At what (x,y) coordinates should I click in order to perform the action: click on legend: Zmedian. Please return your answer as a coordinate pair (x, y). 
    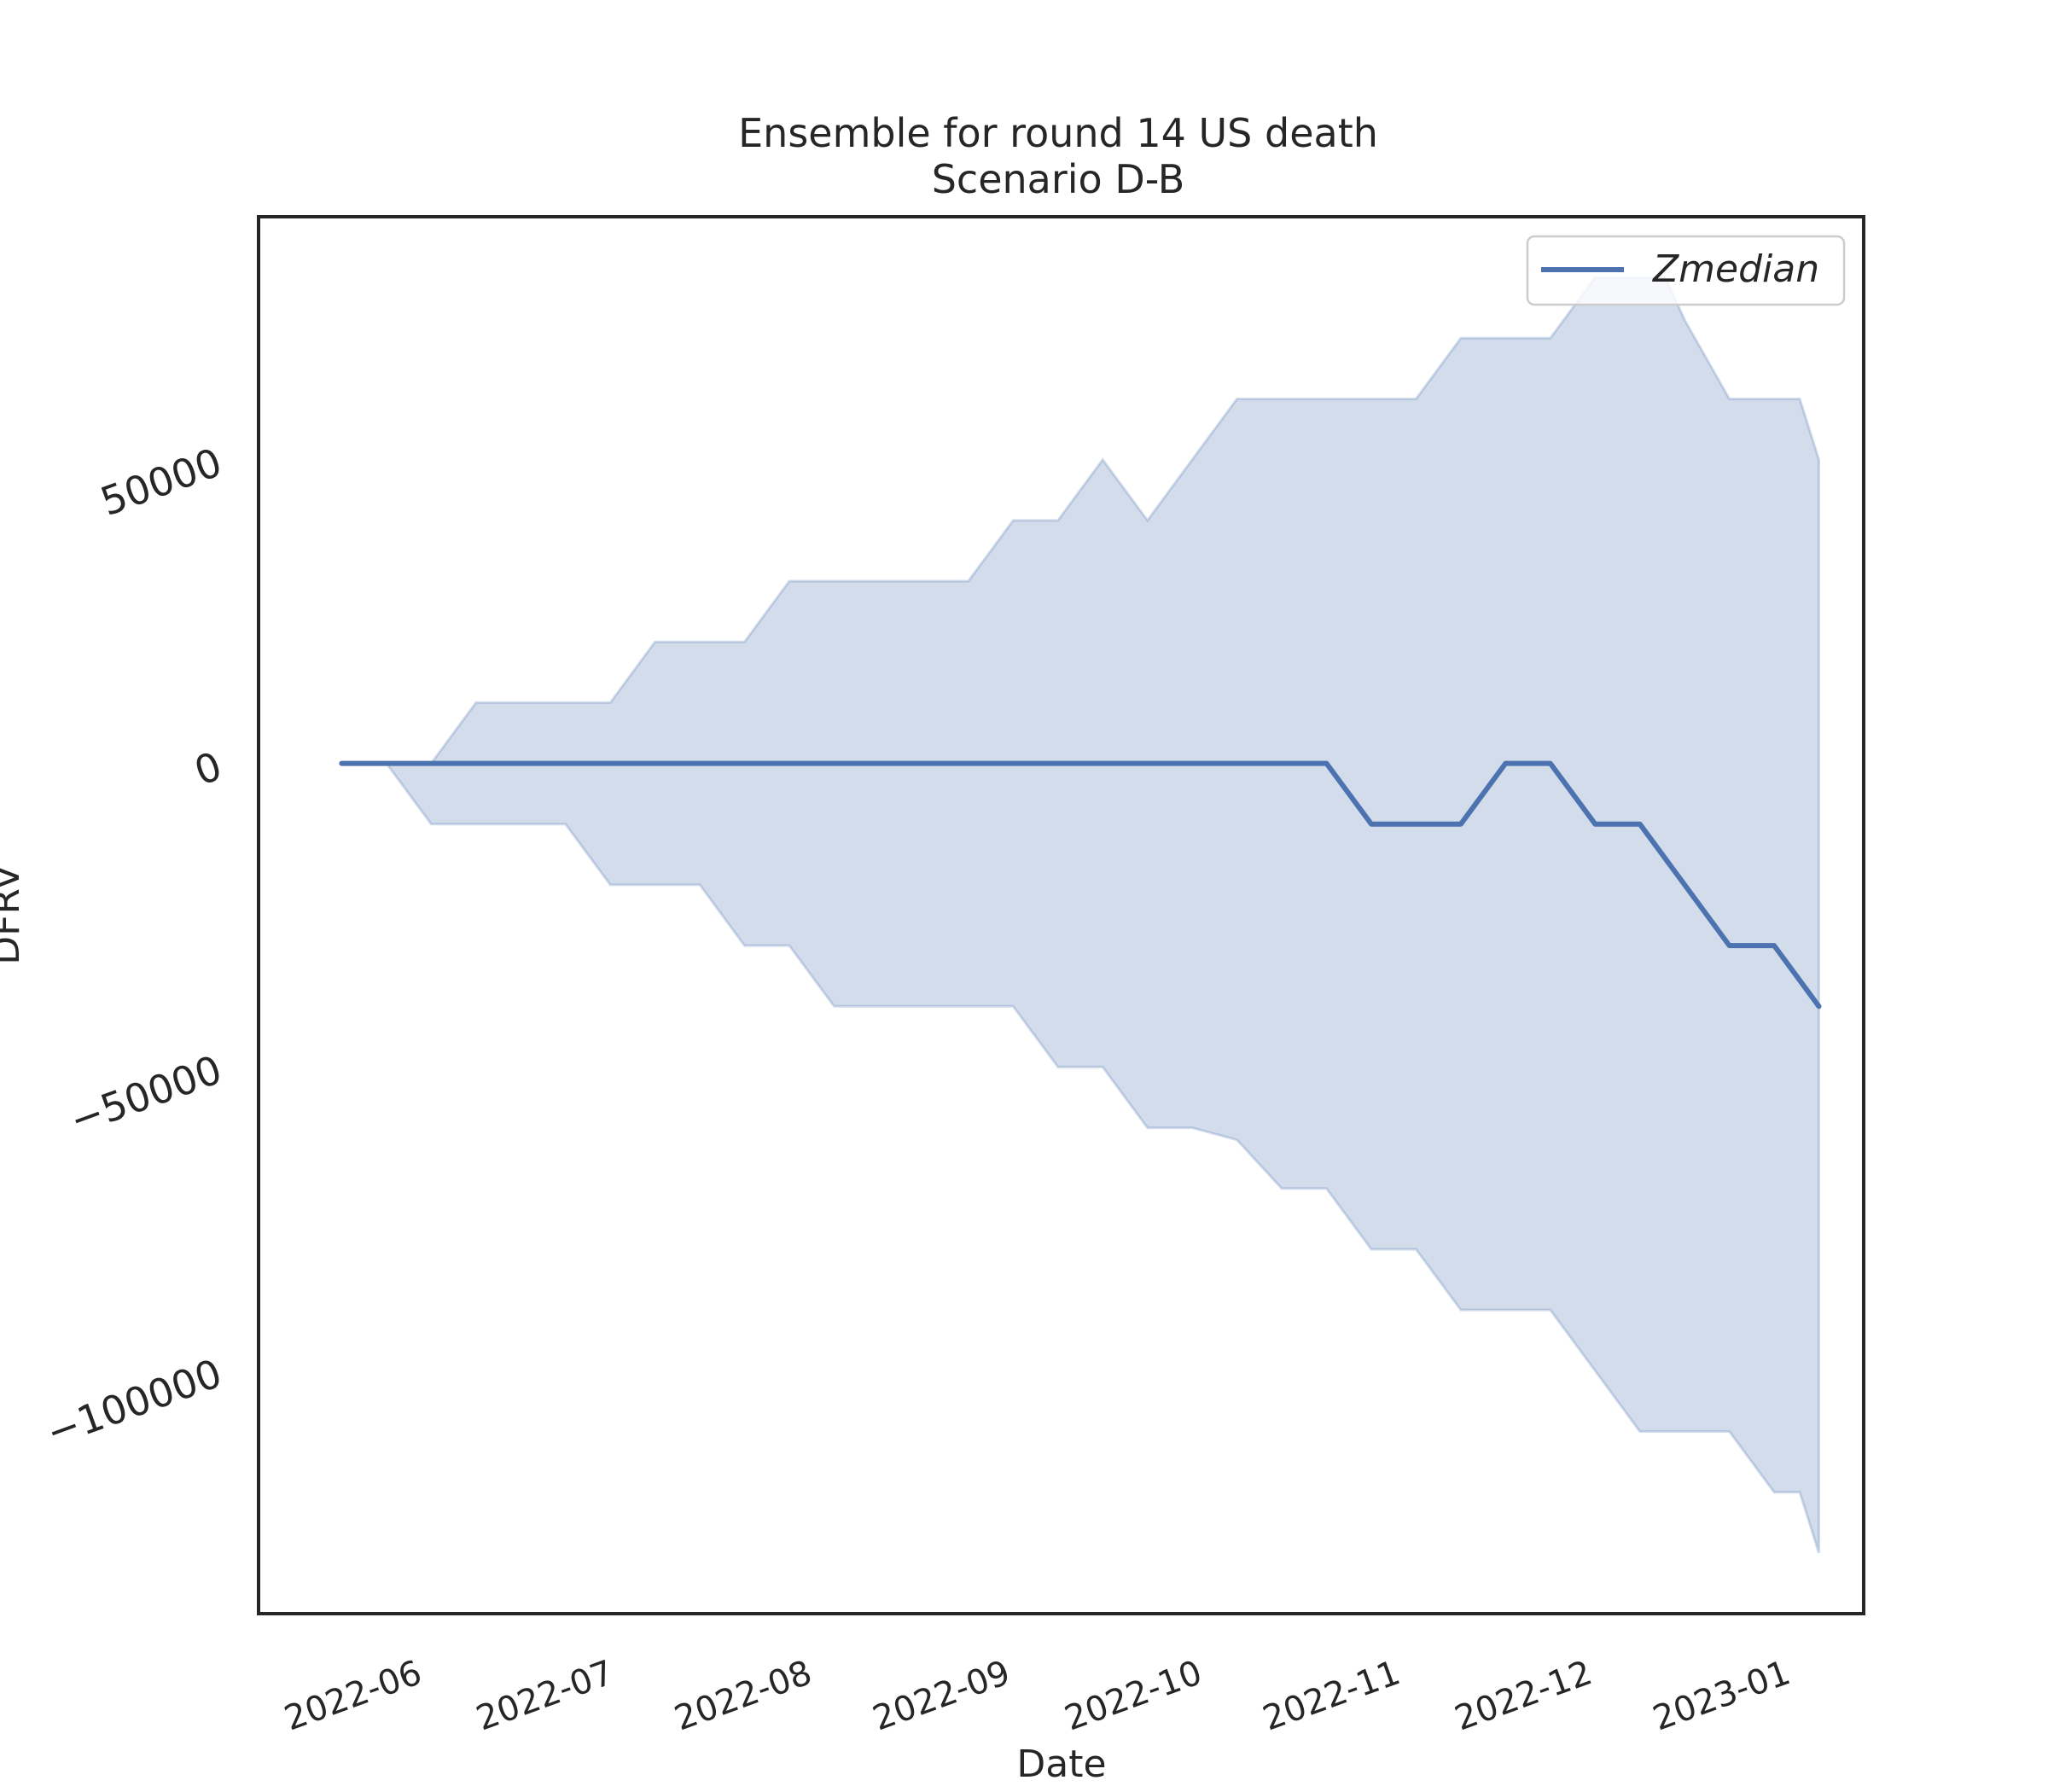
    Looking at the image, I should click on (1686, 270).